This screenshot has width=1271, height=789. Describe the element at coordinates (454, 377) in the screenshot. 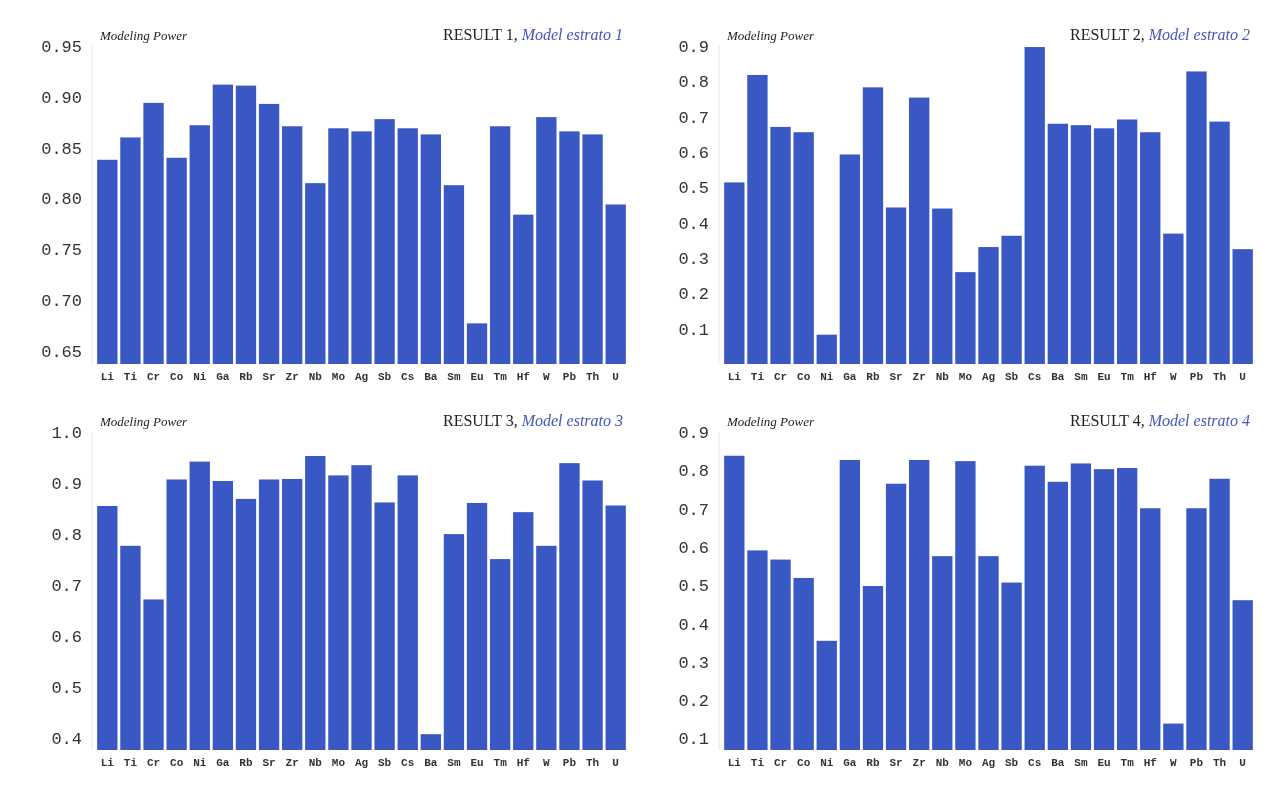

I see `x-tick-label: Sm` at that location.